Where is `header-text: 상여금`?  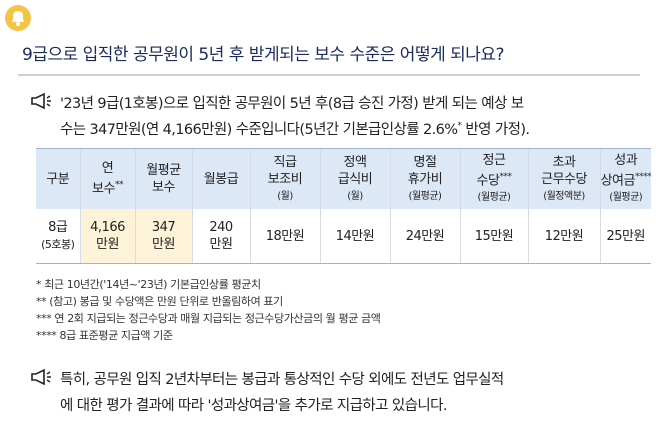
header-text: 상여금 is located at coordinates (618, 181).